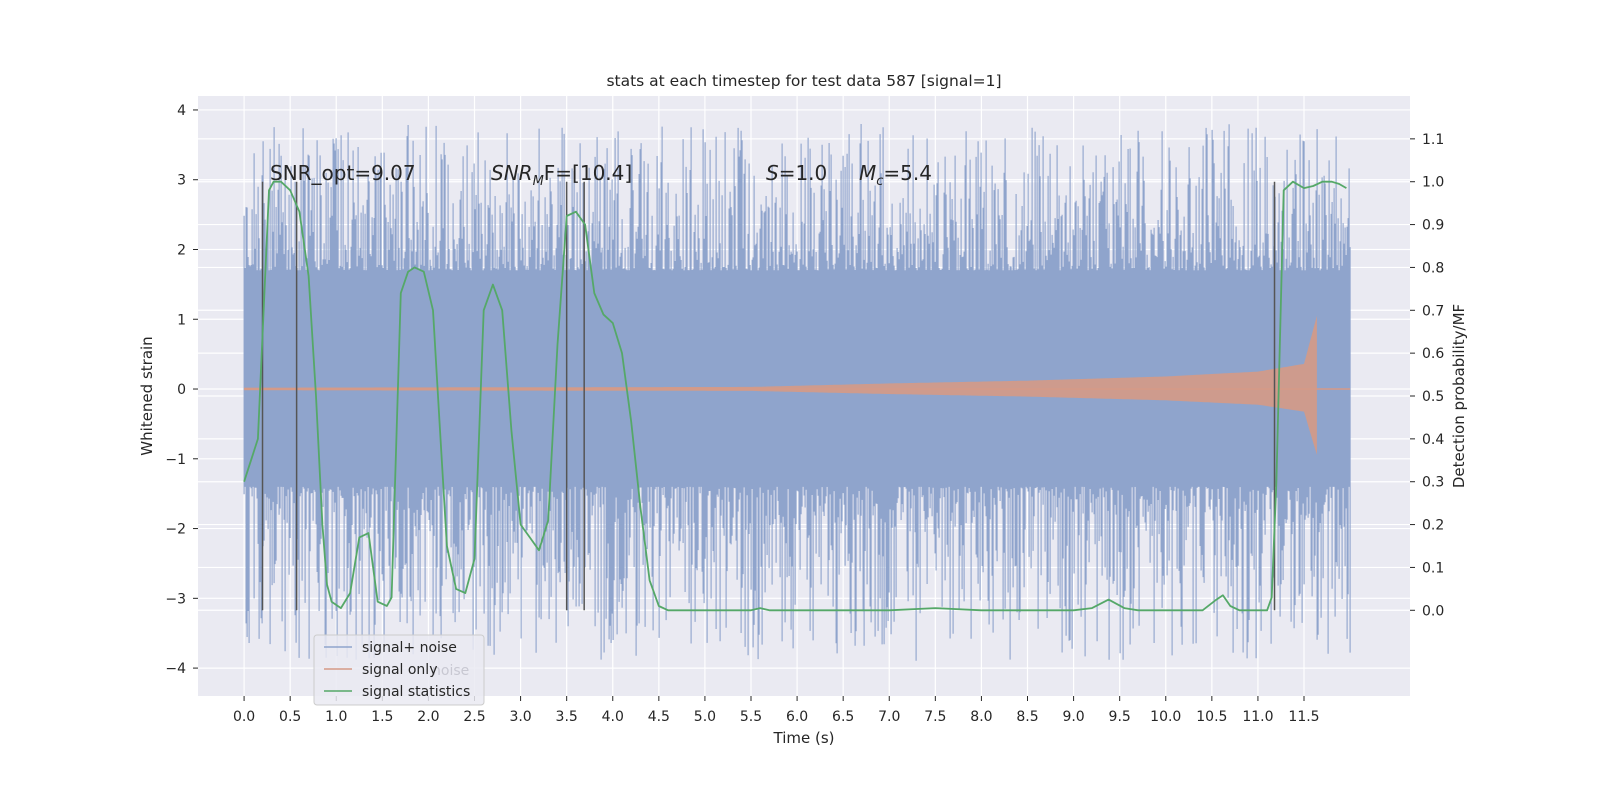 Image resolution: width=1600 pixels, height=800 pixels. I want to click on snr-mf-sub: M, so click(538, 181).